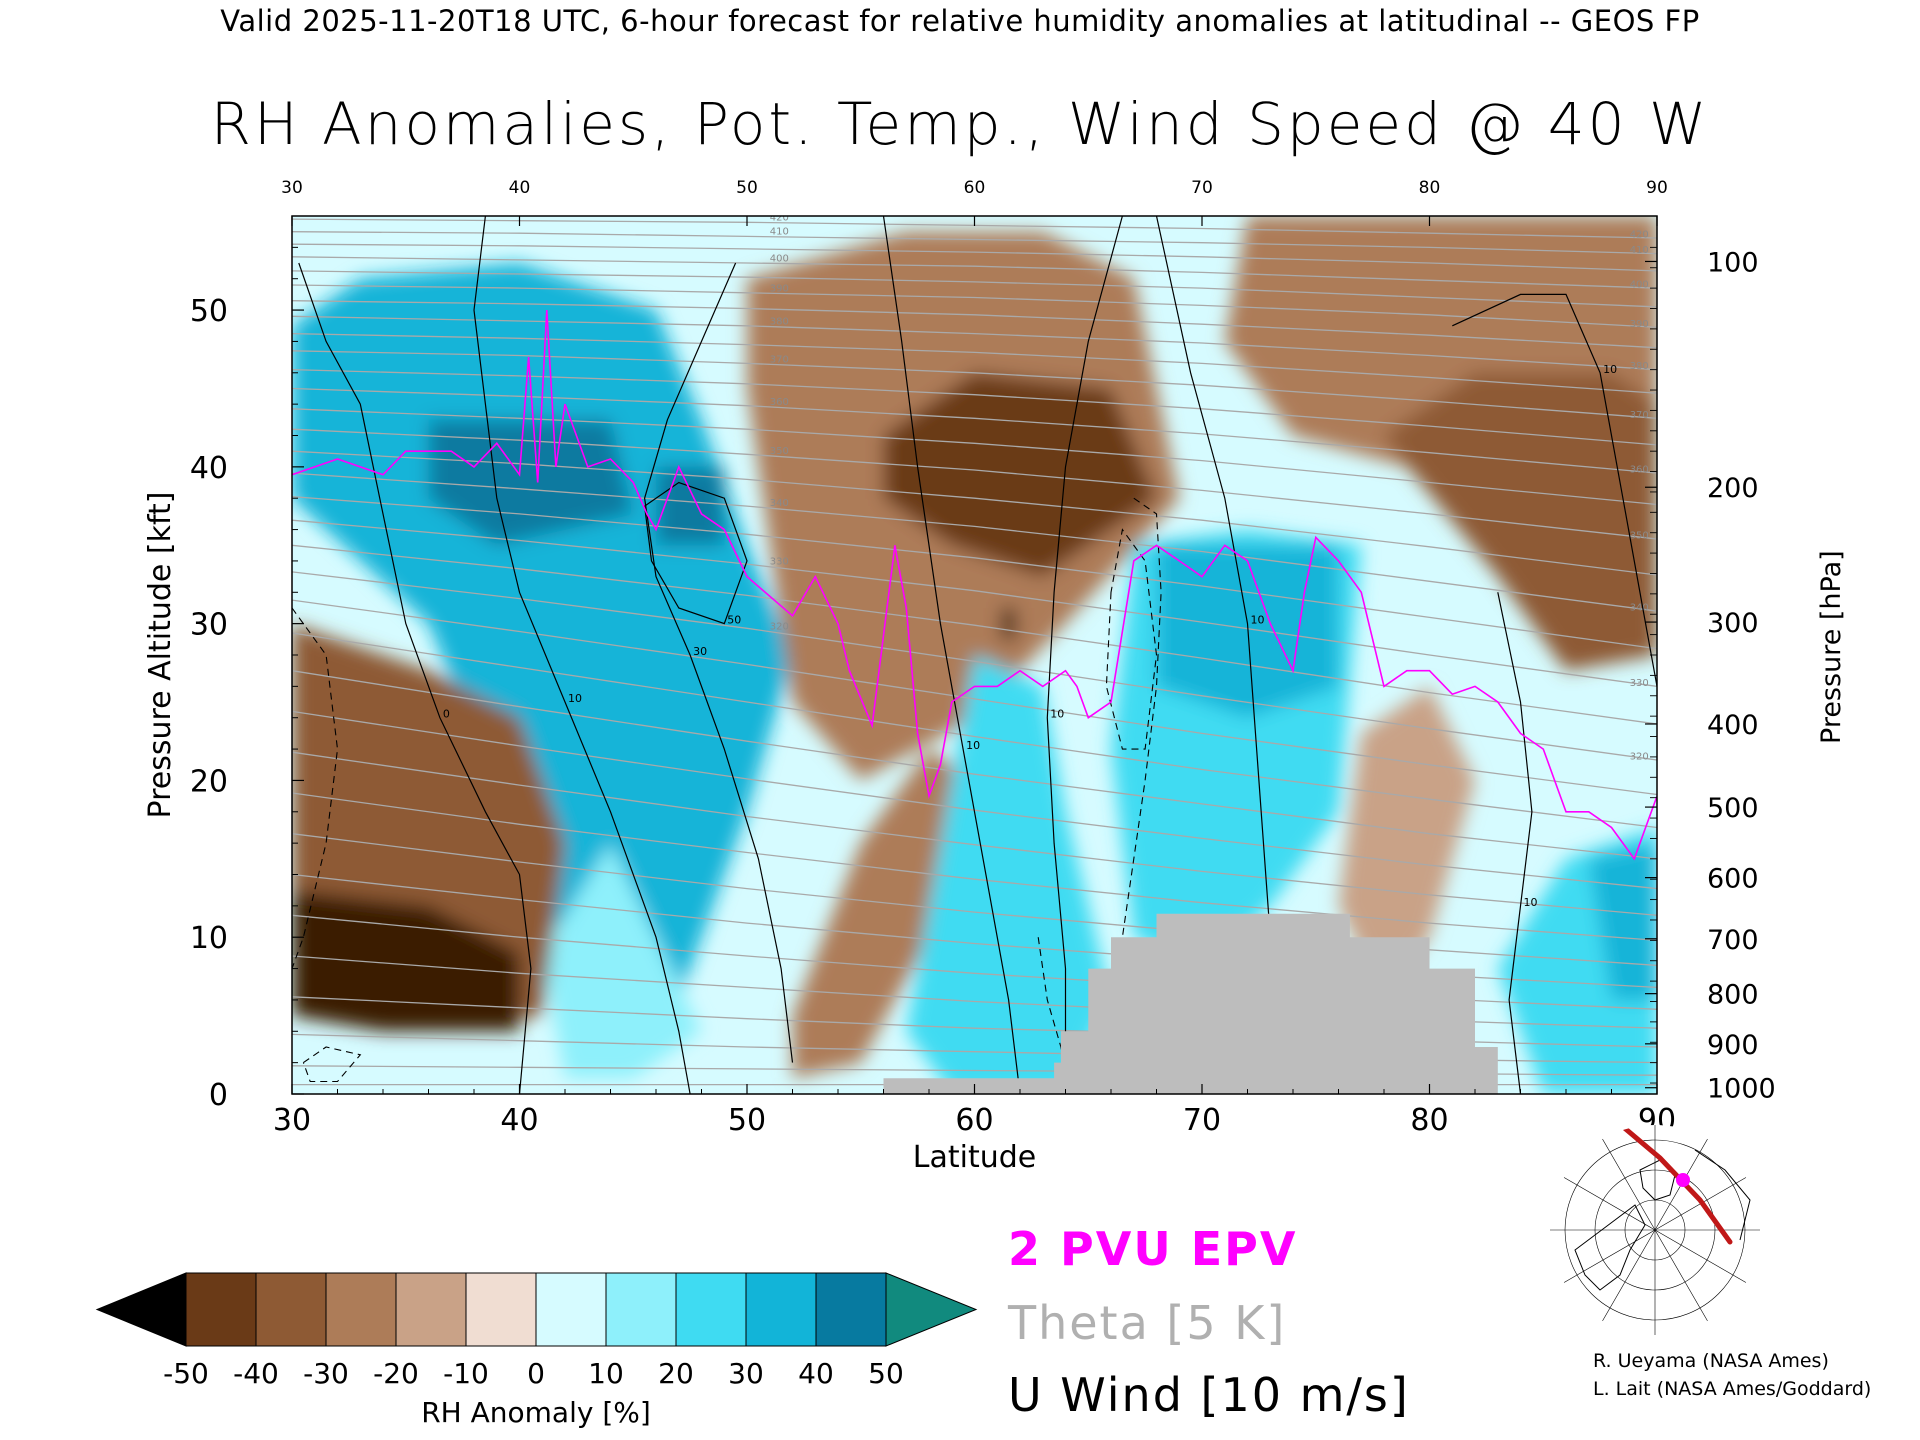 Image resolution: width=1920 pixels, height=1440 pixels. Describe the element at coordinates (1153, 1249) in the screenshot. I see `legend-pvu: 2 PVU EPV` at that location.